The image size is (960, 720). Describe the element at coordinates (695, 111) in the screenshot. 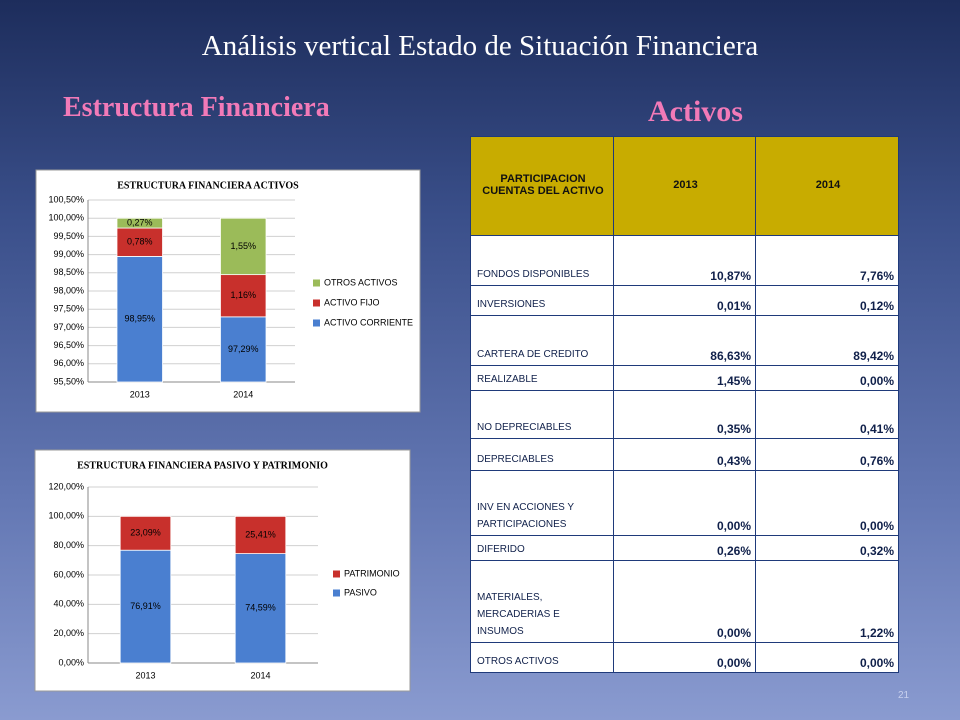

I see `subtitle: Activos` at that location.